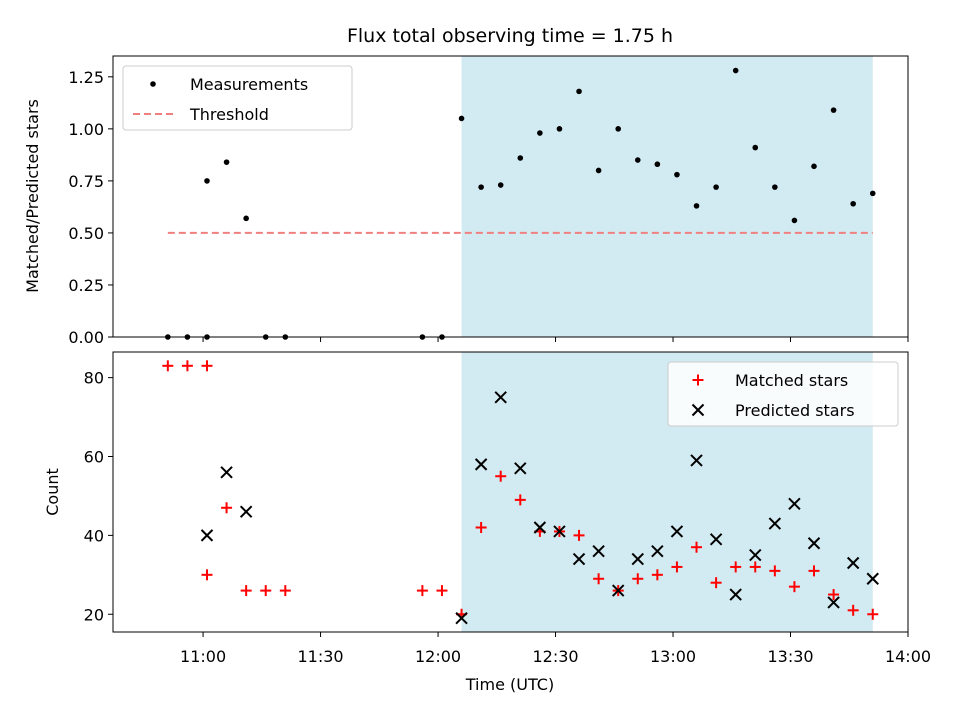 Image resolution: width=960 pixels, height=724 pixels. I want to click on y-tick-label: 0.75, so click(86, 181).